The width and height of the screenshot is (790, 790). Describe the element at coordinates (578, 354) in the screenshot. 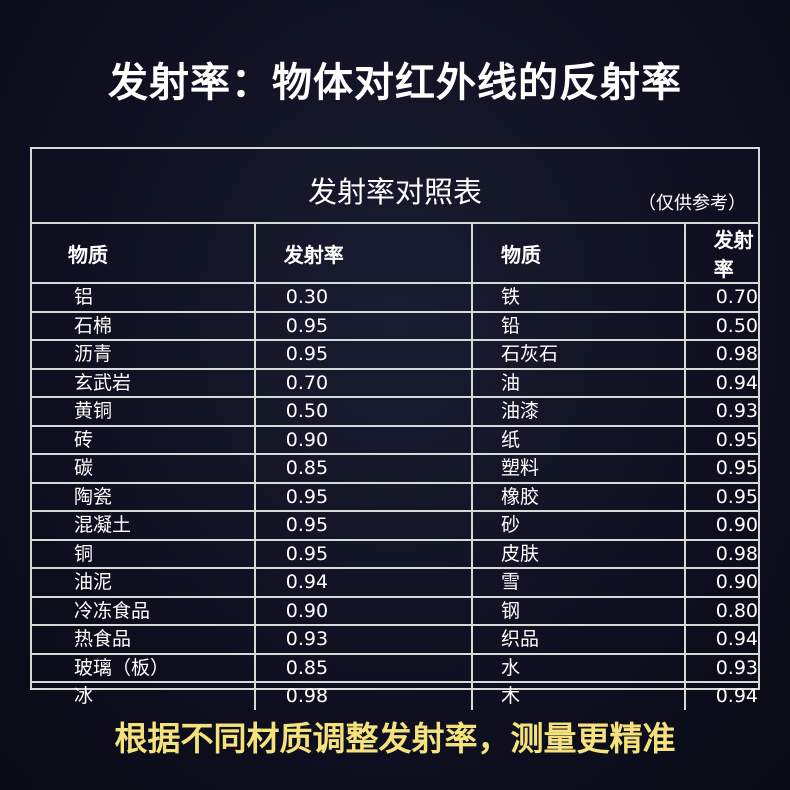

I see `material-cell: 石灰石` at that location.